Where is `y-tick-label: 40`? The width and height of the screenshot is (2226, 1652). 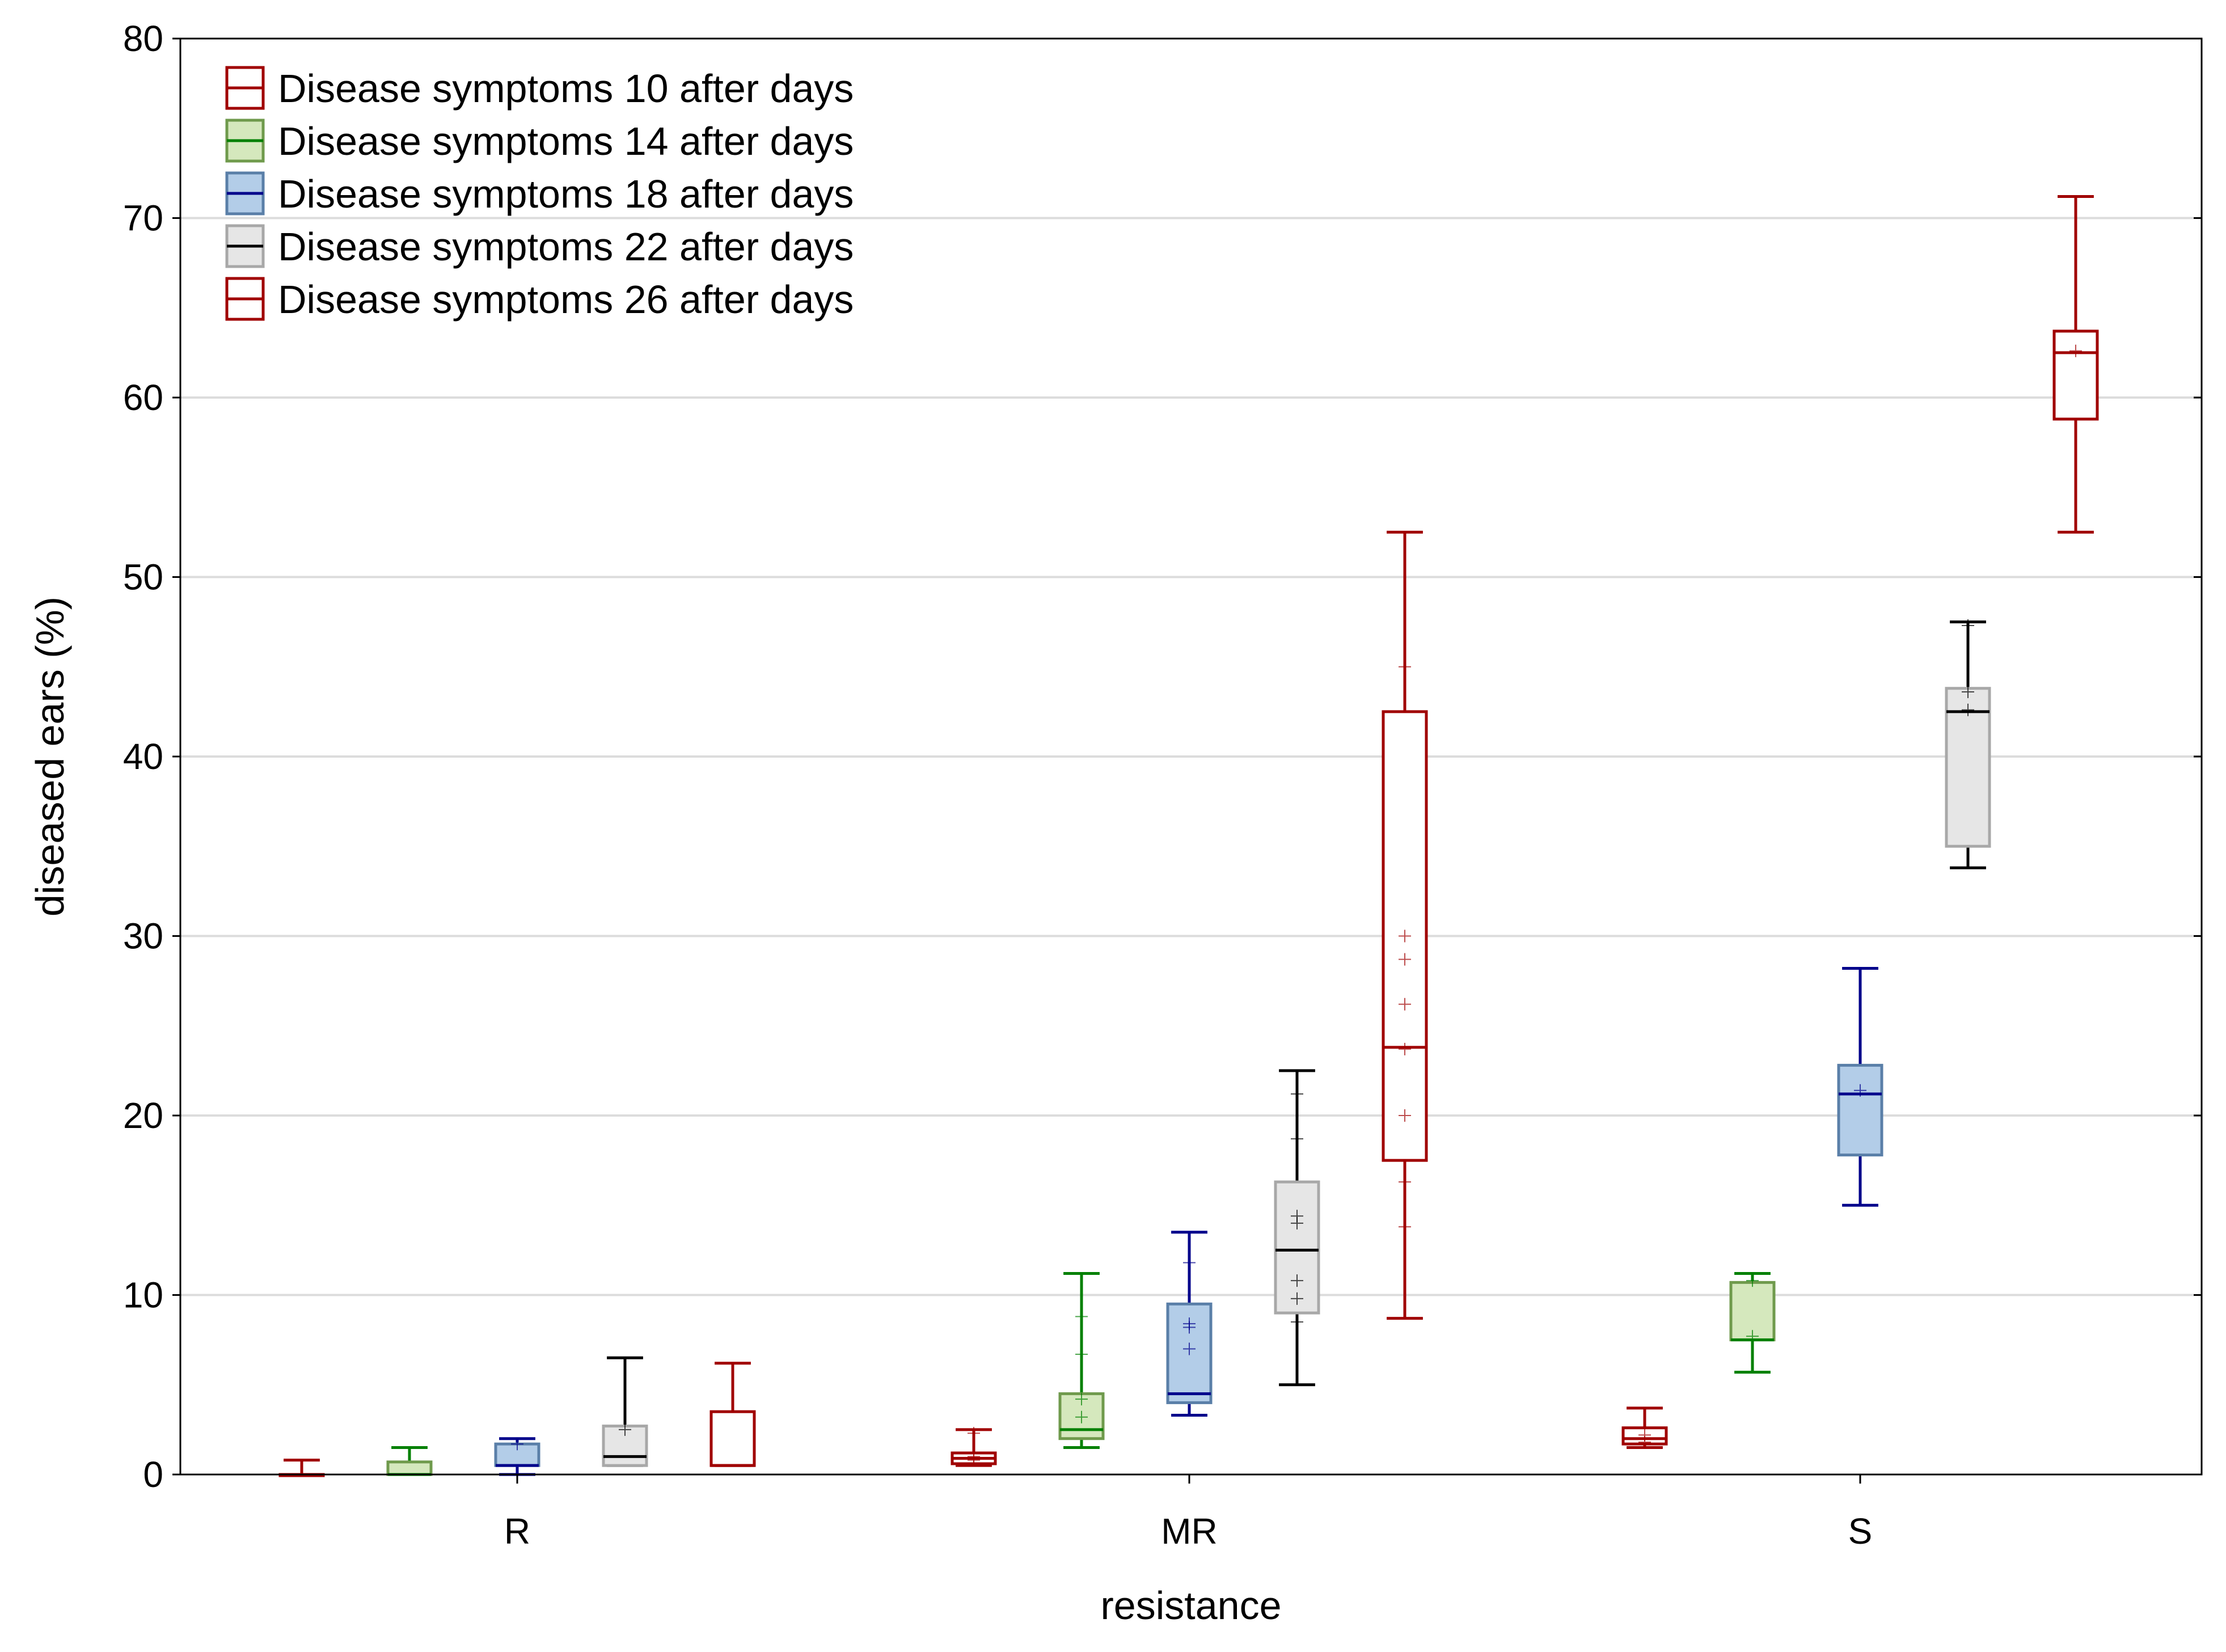
y-tick-label: 40 is located at coordinates (143, 756).